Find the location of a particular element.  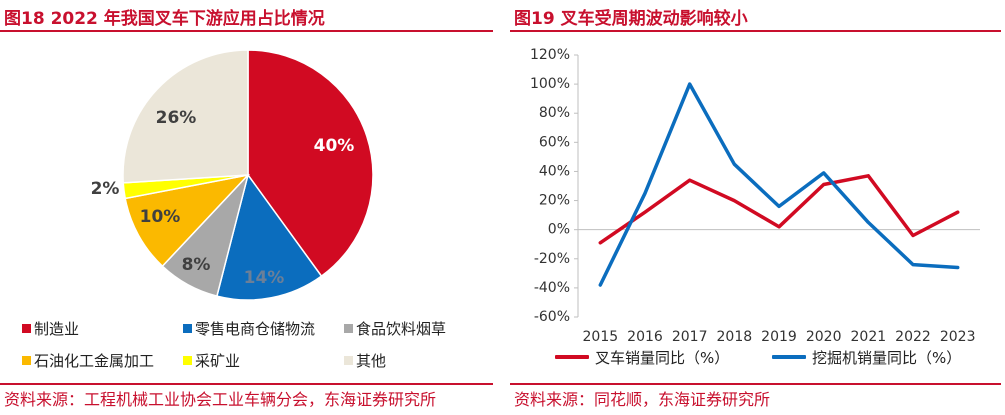

line-legend-label: 挖掘机销量同比（%） is located at coordinates (887, 358).